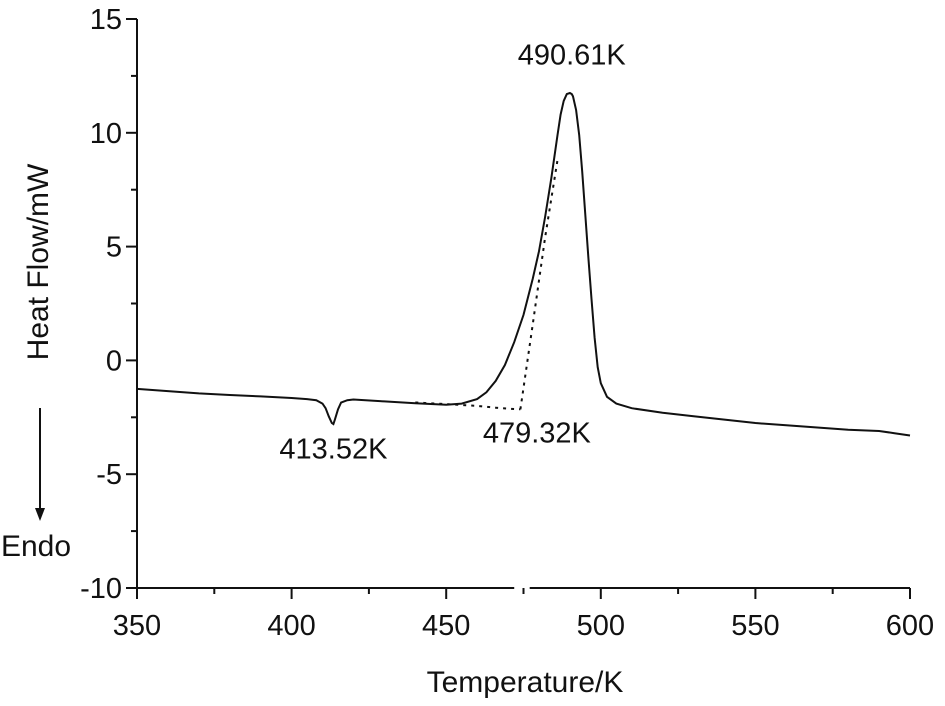  I want to click on annotation-479.32K: 479.32K, so click(537, 433).